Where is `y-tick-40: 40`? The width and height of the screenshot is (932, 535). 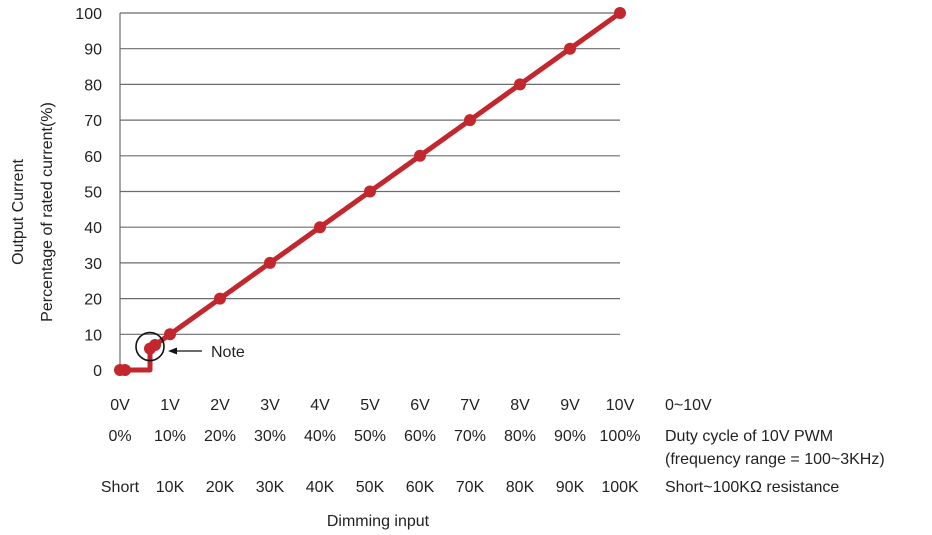 y-tick-40: 40 is located at coordinates (93, 228).